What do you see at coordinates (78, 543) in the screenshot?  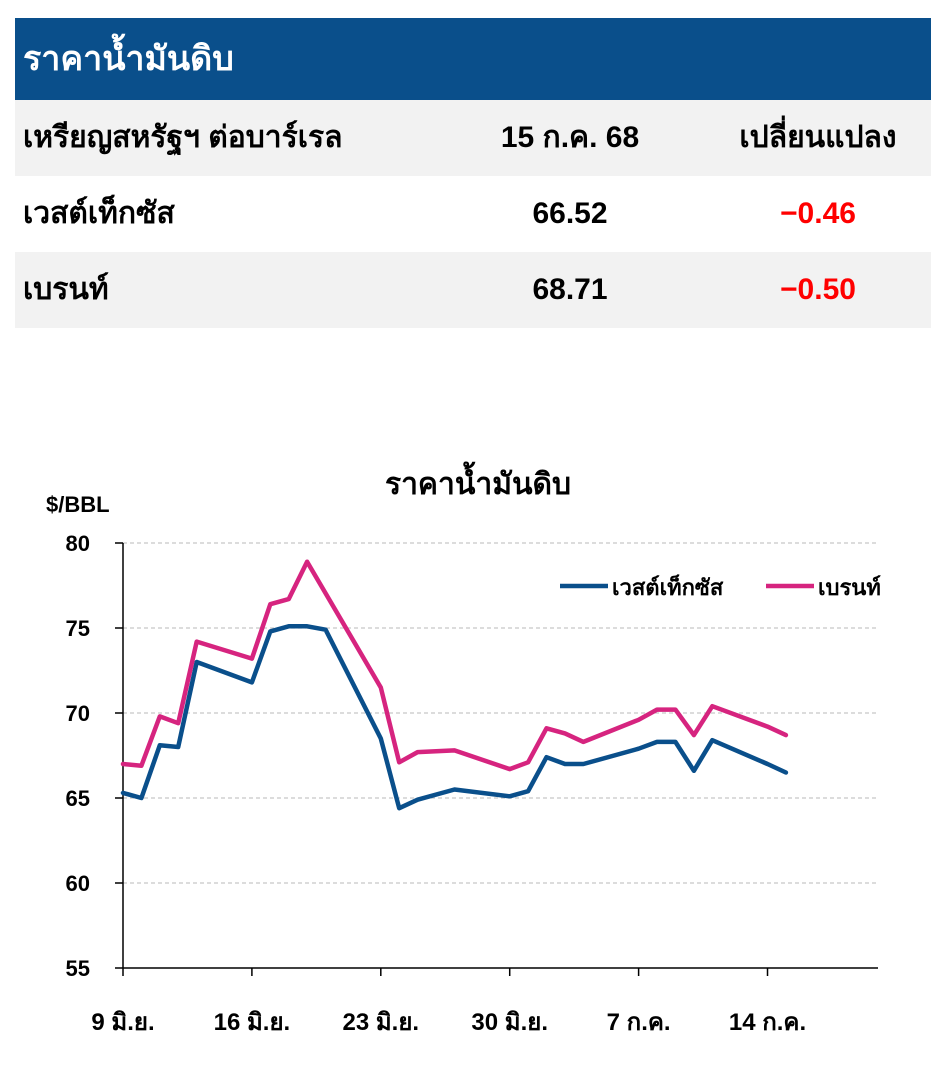 I see `y-tick-label: 80` at bounding box center [78, 543].